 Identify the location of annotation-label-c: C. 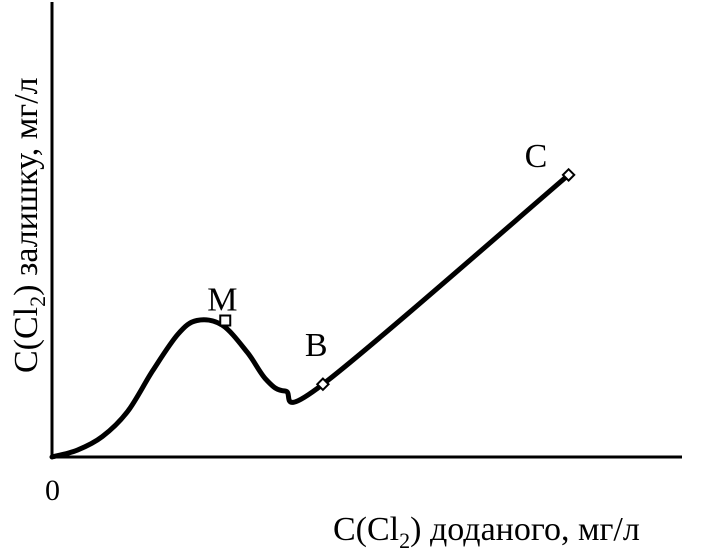
(536, 156).